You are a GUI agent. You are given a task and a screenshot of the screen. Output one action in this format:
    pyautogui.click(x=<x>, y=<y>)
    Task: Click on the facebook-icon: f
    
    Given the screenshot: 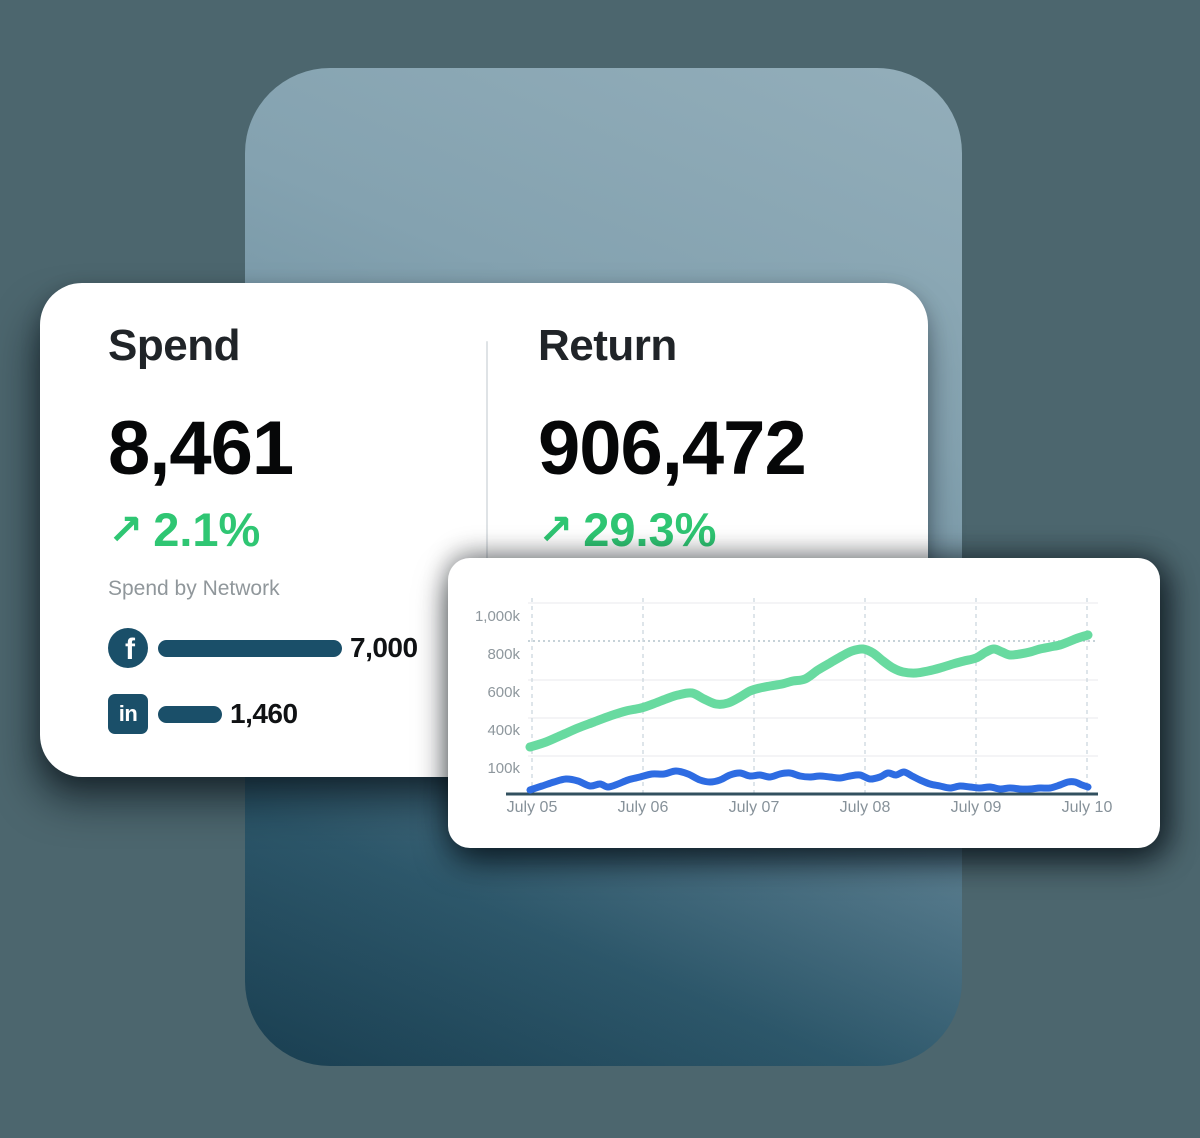 What is the action you would take?
    pyautogui.click(x=128, y=648)
    